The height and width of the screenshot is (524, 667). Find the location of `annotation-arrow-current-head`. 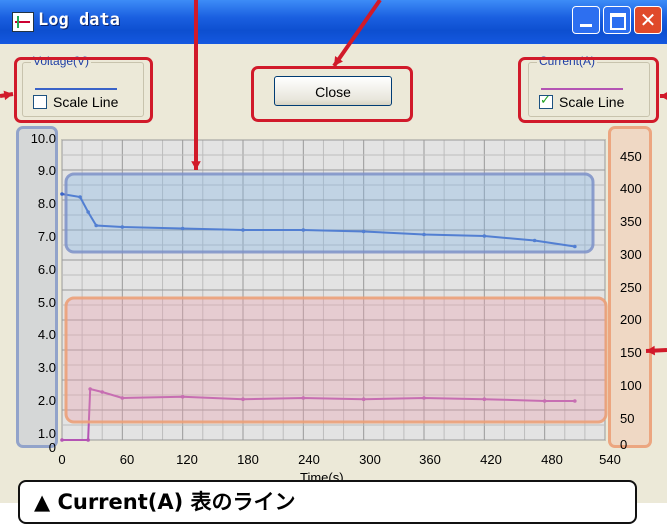

annotation-arrow-current-head is located at coordinates (663, 96).